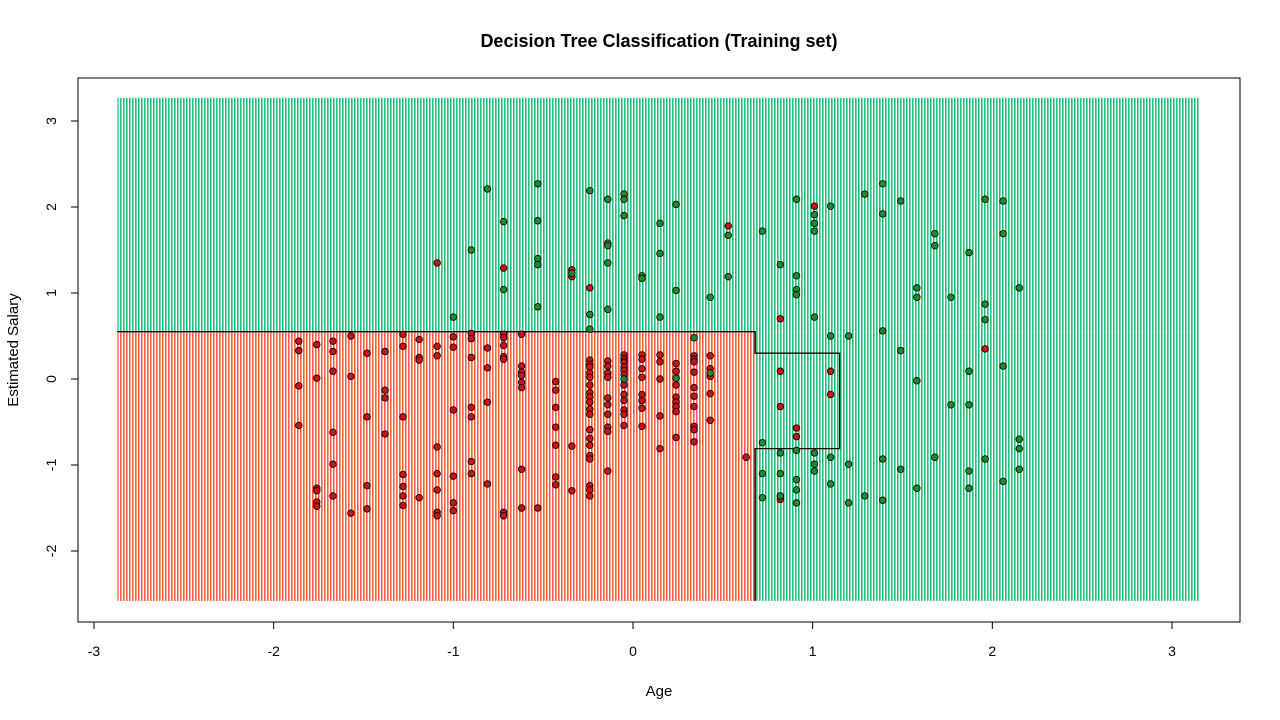 This screenshot has width=1280, height=720. I want to click on x-tick-label: -1, so click(453, 651).